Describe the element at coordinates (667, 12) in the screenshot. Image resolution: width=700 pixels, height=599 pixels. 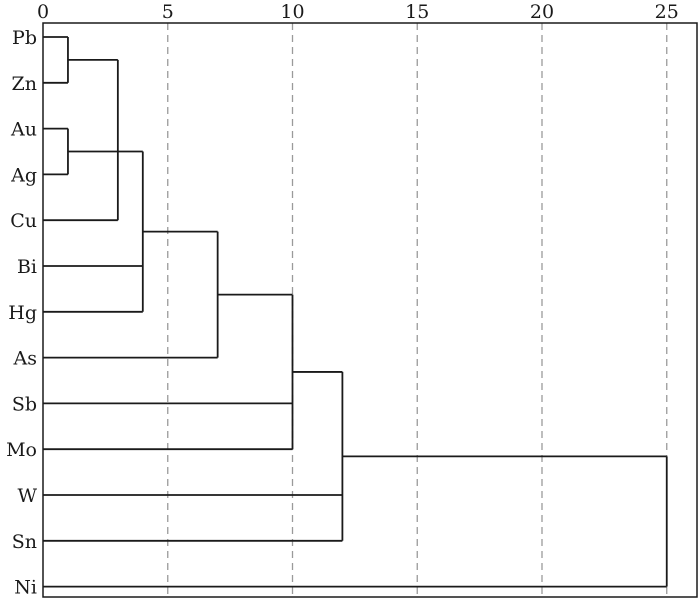
I see `x-tick-label: 25` at that location.